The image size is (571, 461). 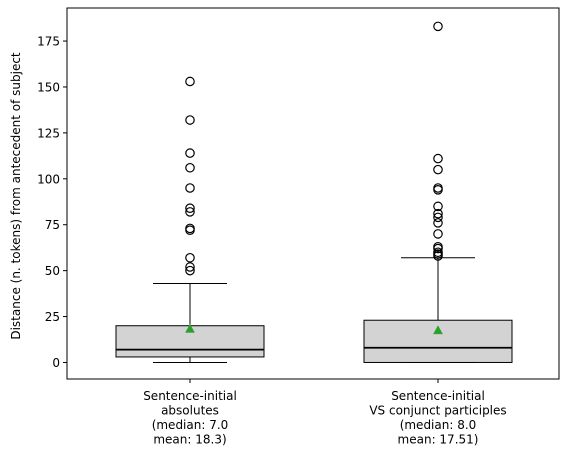 I want to click on x-tick-label-line: (median: 8.0, so click(x=438, y=425).